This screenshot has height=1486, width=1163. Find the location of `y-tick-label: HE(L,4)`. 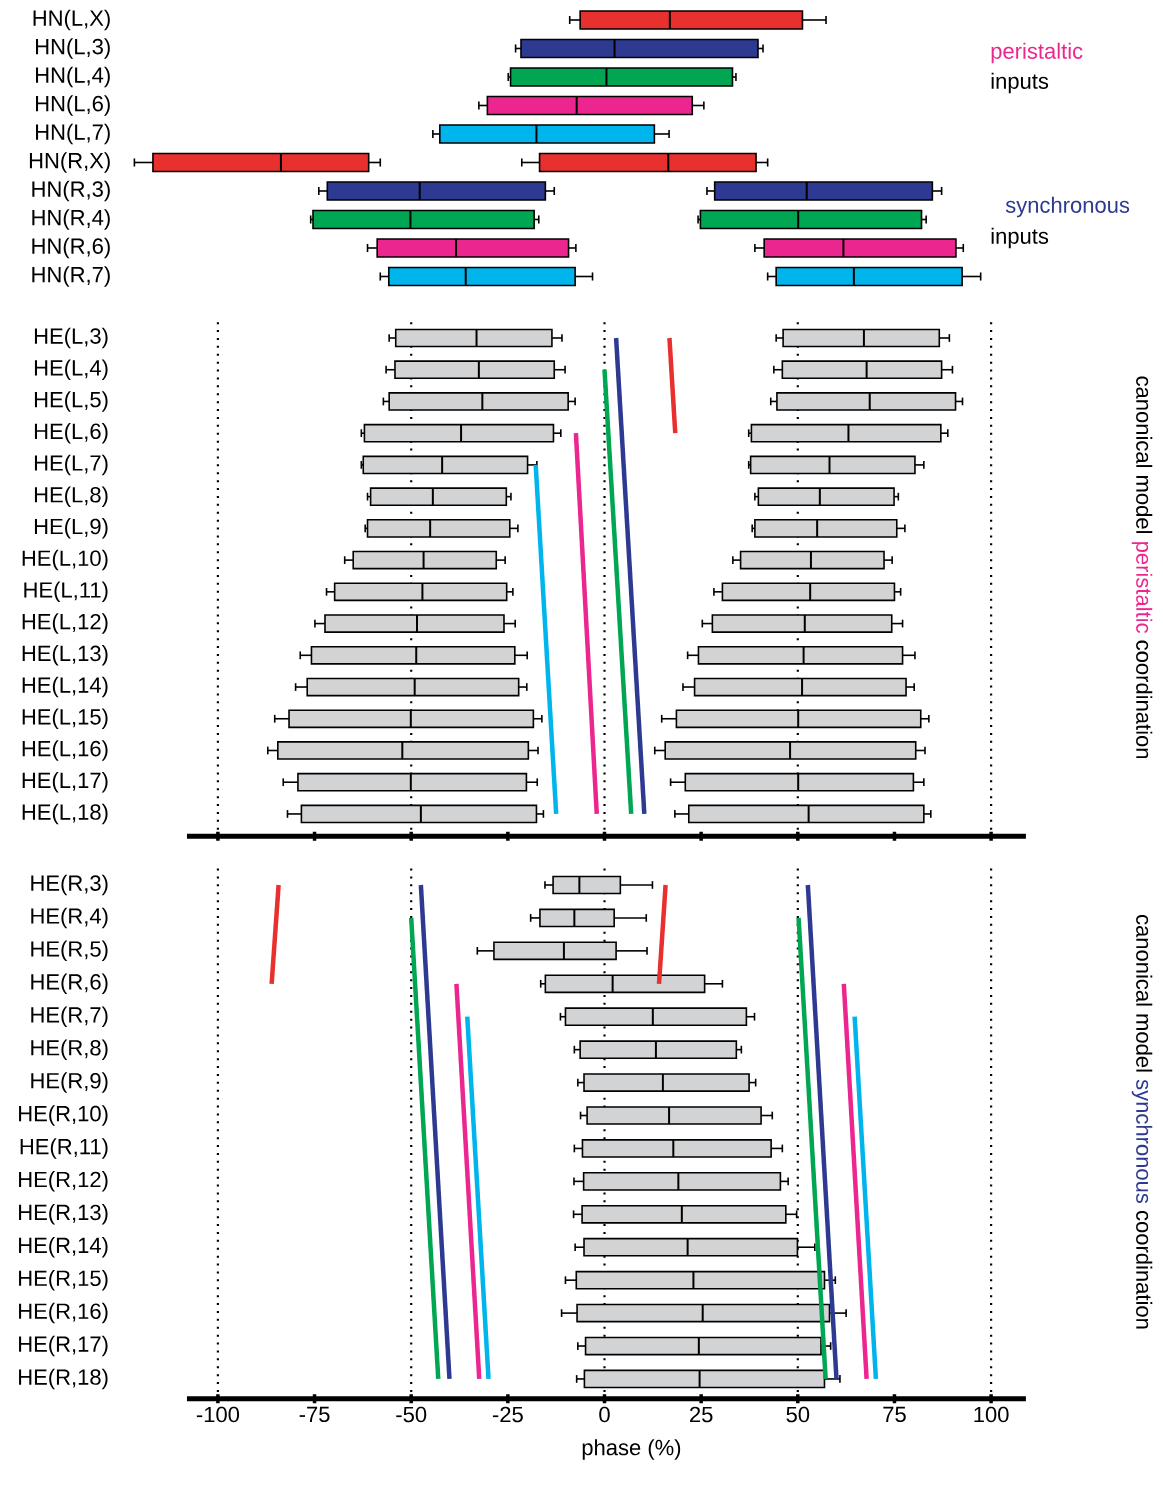

y-tick-label: HE(L,4) is located at coordinates (71, 369).